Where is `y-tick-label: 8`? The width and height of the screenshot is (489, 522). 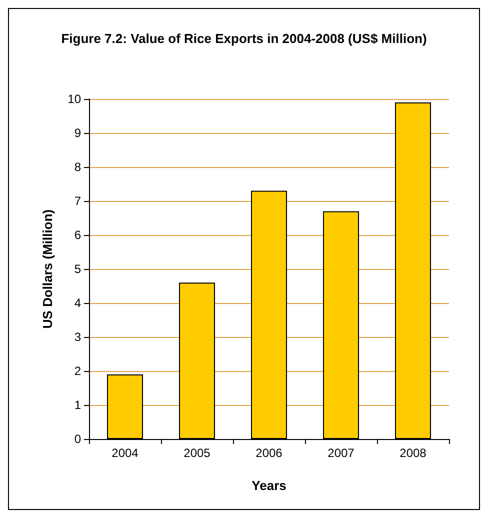 y-tick-label: 8 is located at coordinates (78, 167).